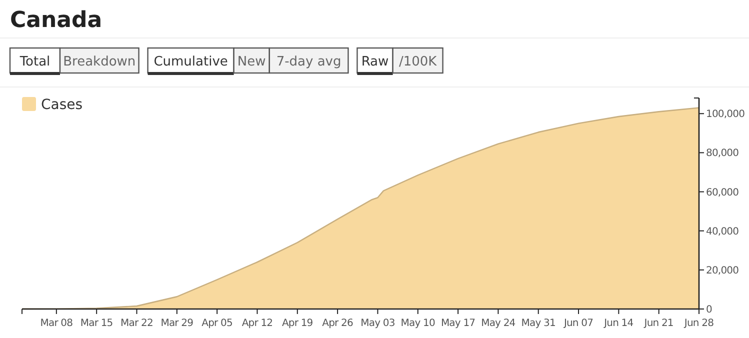 This screenshot has height=338, width=749. Describe the element at coordinates (618, 323) in the screenshot. I see `x-tick-label: Jun 14` at that location.